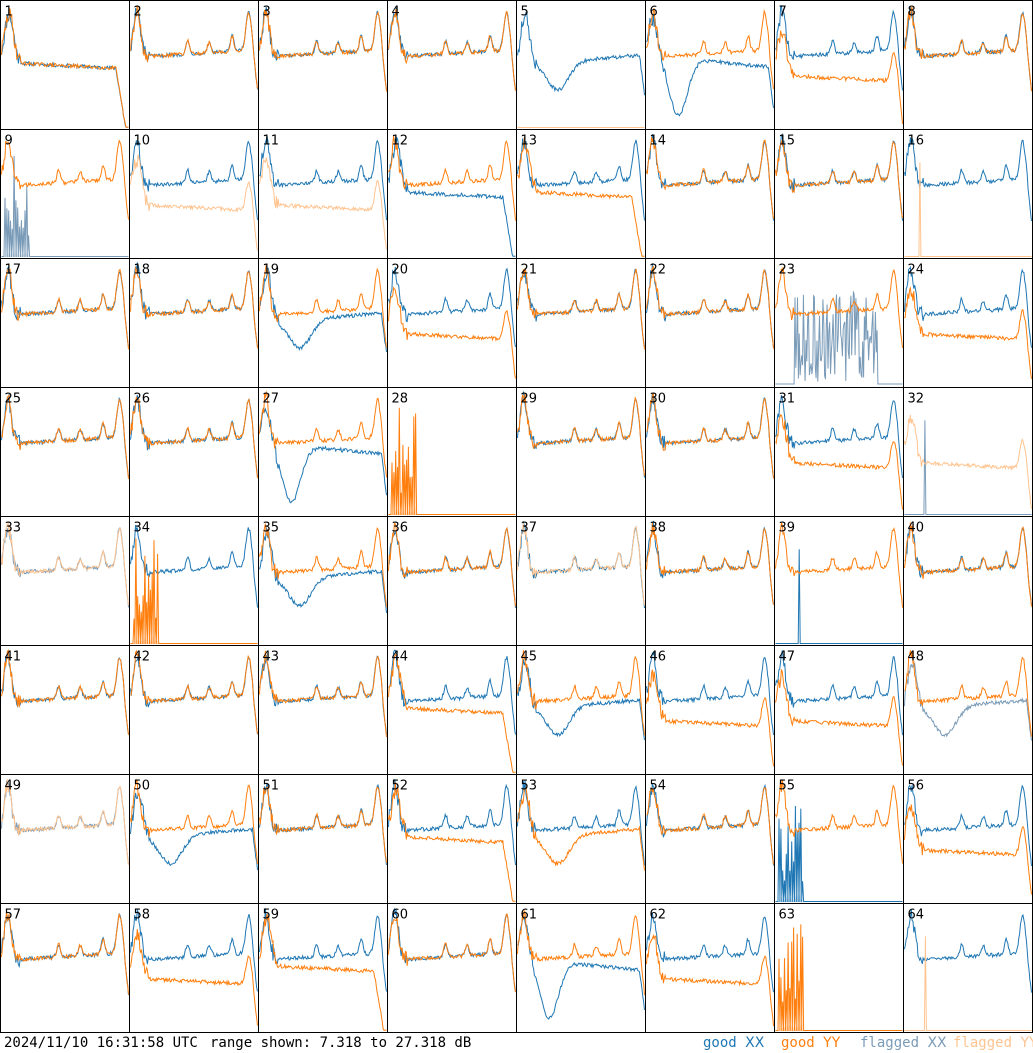 Image resolution: width=1033 pixels, height=1053 pixels. Describe the element at coordinates (9, 12) in the screenshot. I see `panel-number: 1` at that location.